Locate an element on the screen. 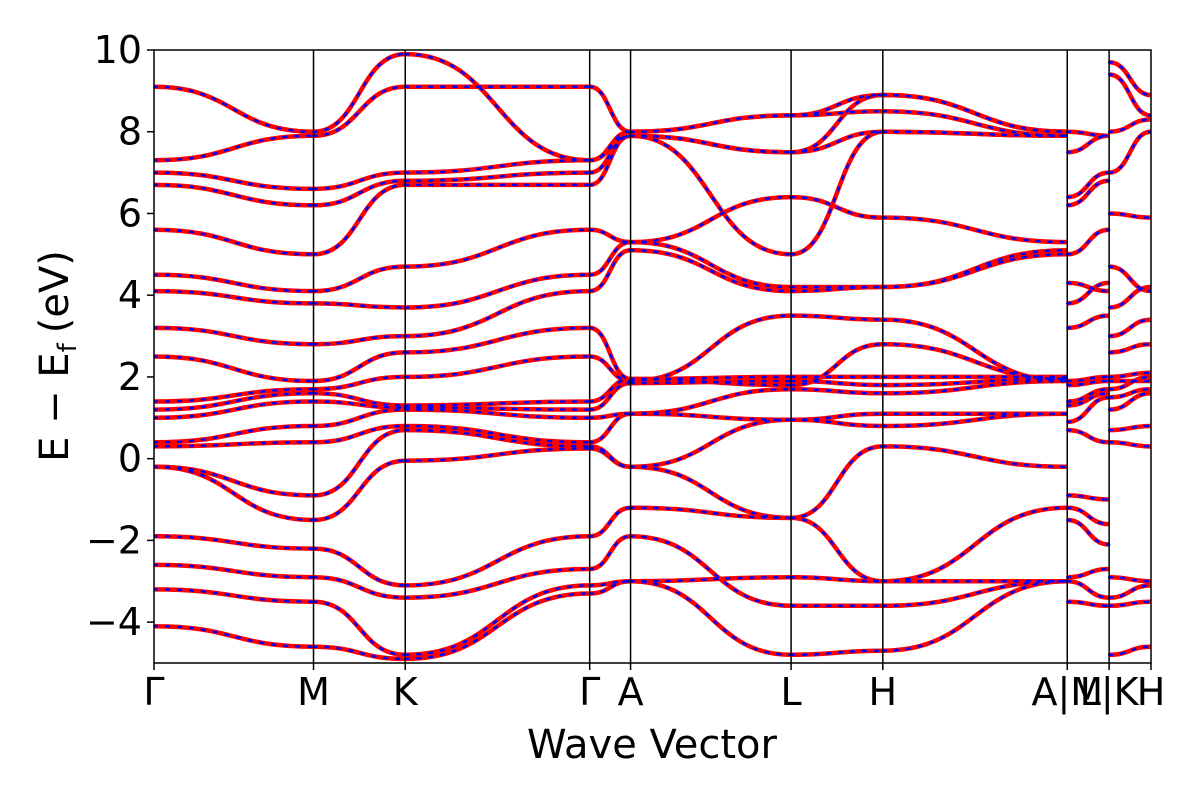 Image resolution: width=1200 pixels, height=800 pixels. band-blue-seg6-b17 is located at coordinates (975, 124).